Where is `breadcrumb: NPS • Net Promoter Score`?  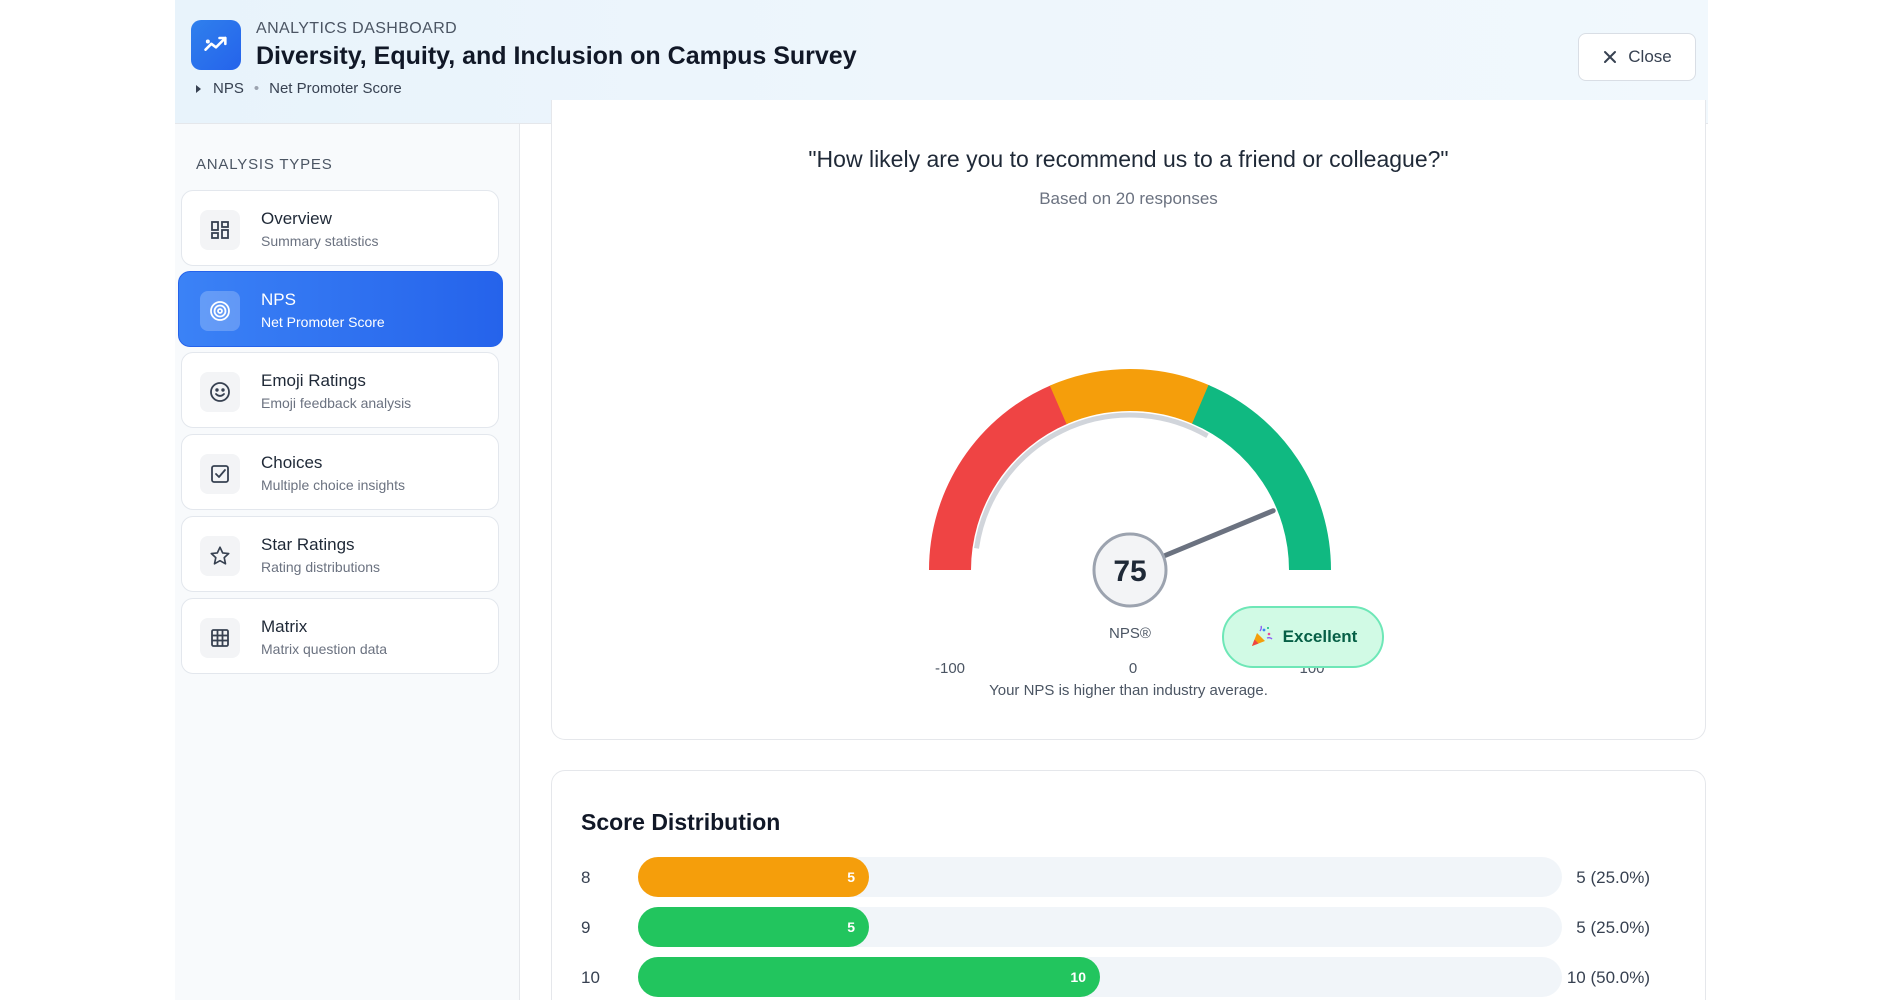
breadcrumb: NPS • Net Promoter Score is located at coordinates (298, 88).